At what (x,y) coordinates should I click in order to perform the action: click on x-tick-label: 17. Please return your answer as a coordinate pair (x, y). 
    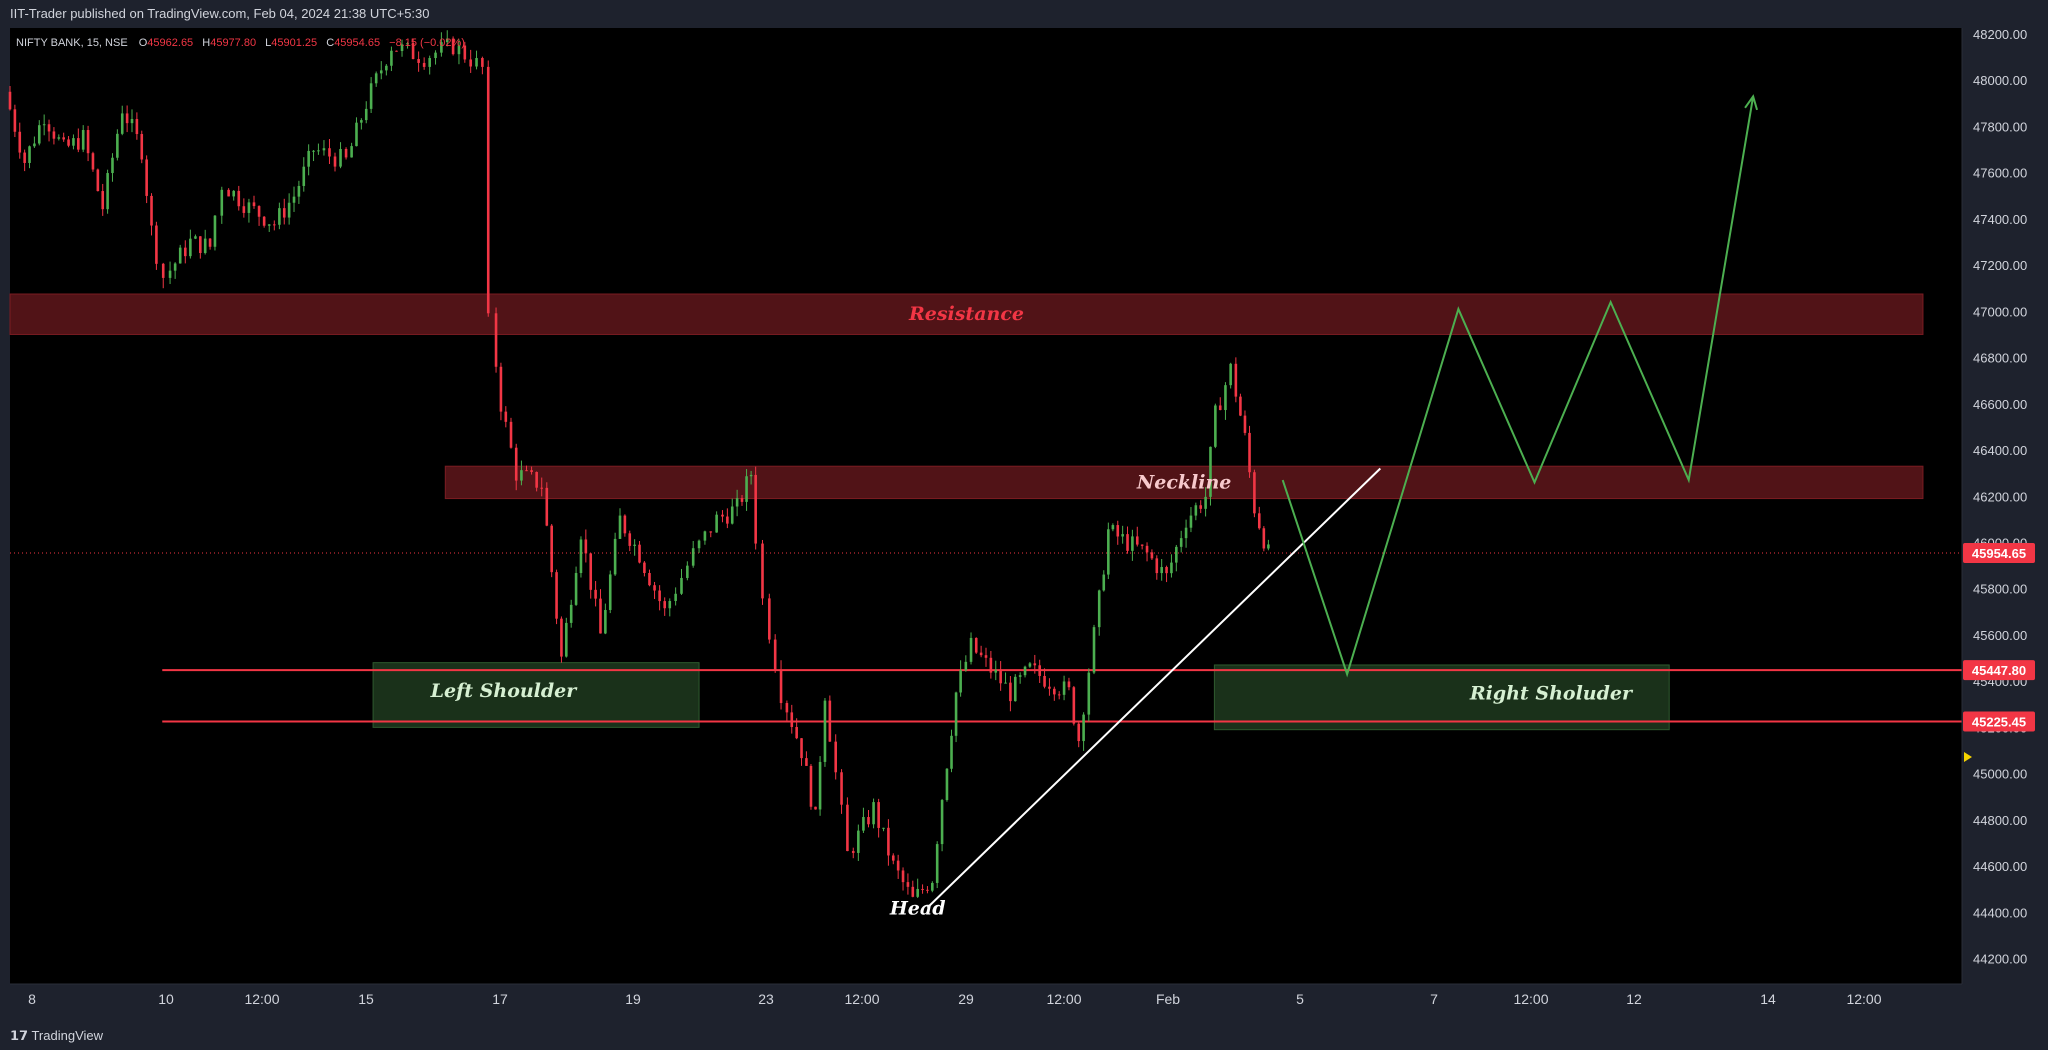
    Looking at the image, I should click on (500, 999).